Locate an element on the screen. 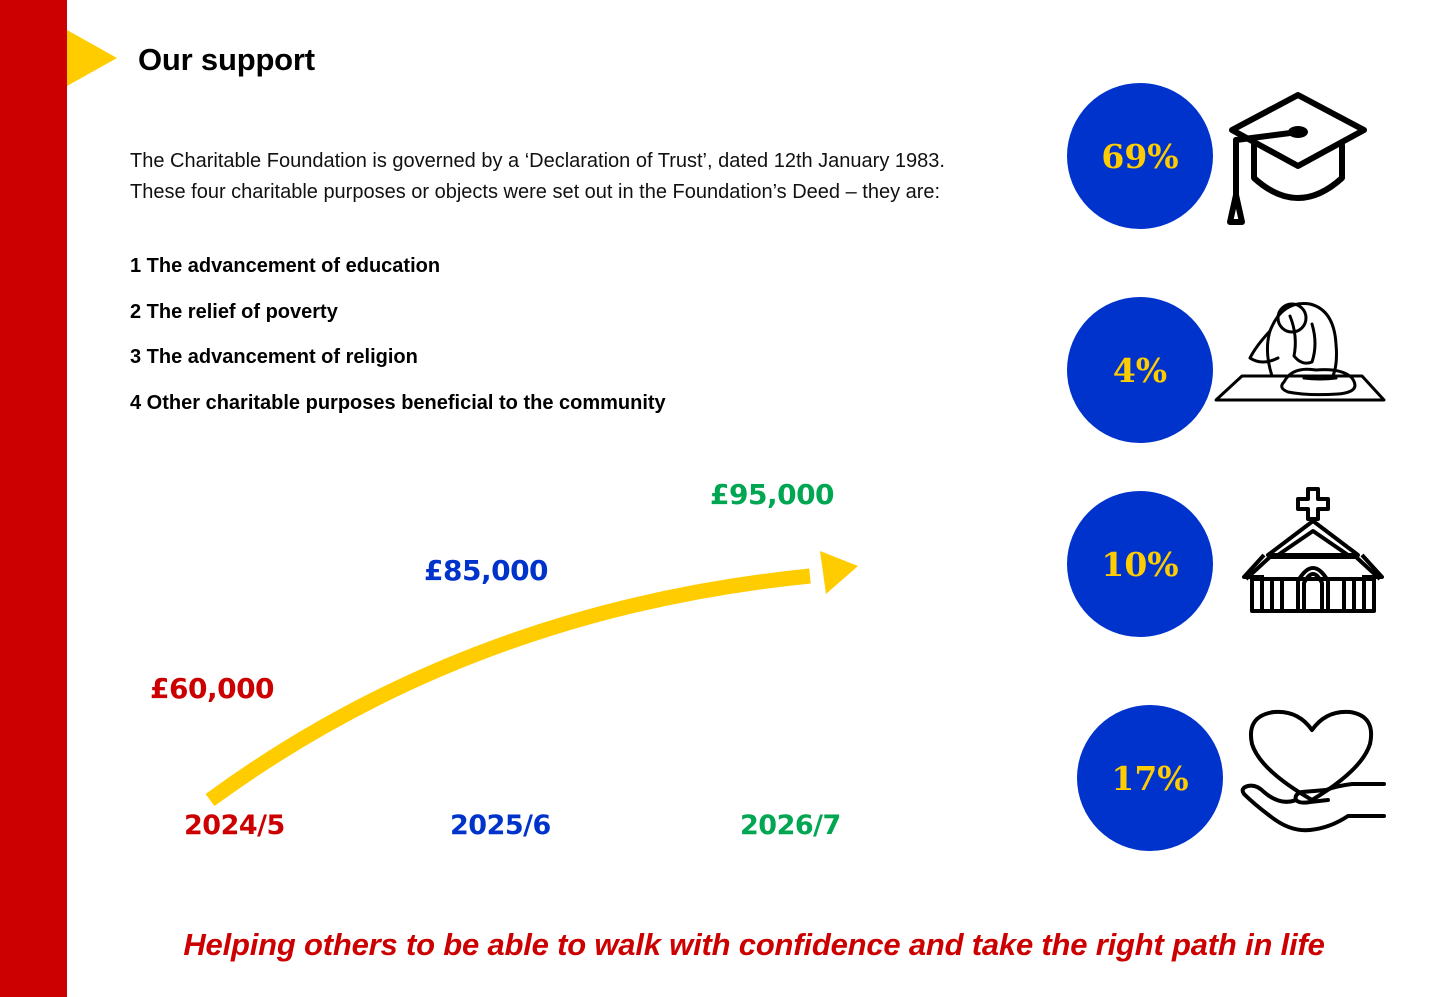  education-percent-badge: 69% is located at coordinates (1140, 156).